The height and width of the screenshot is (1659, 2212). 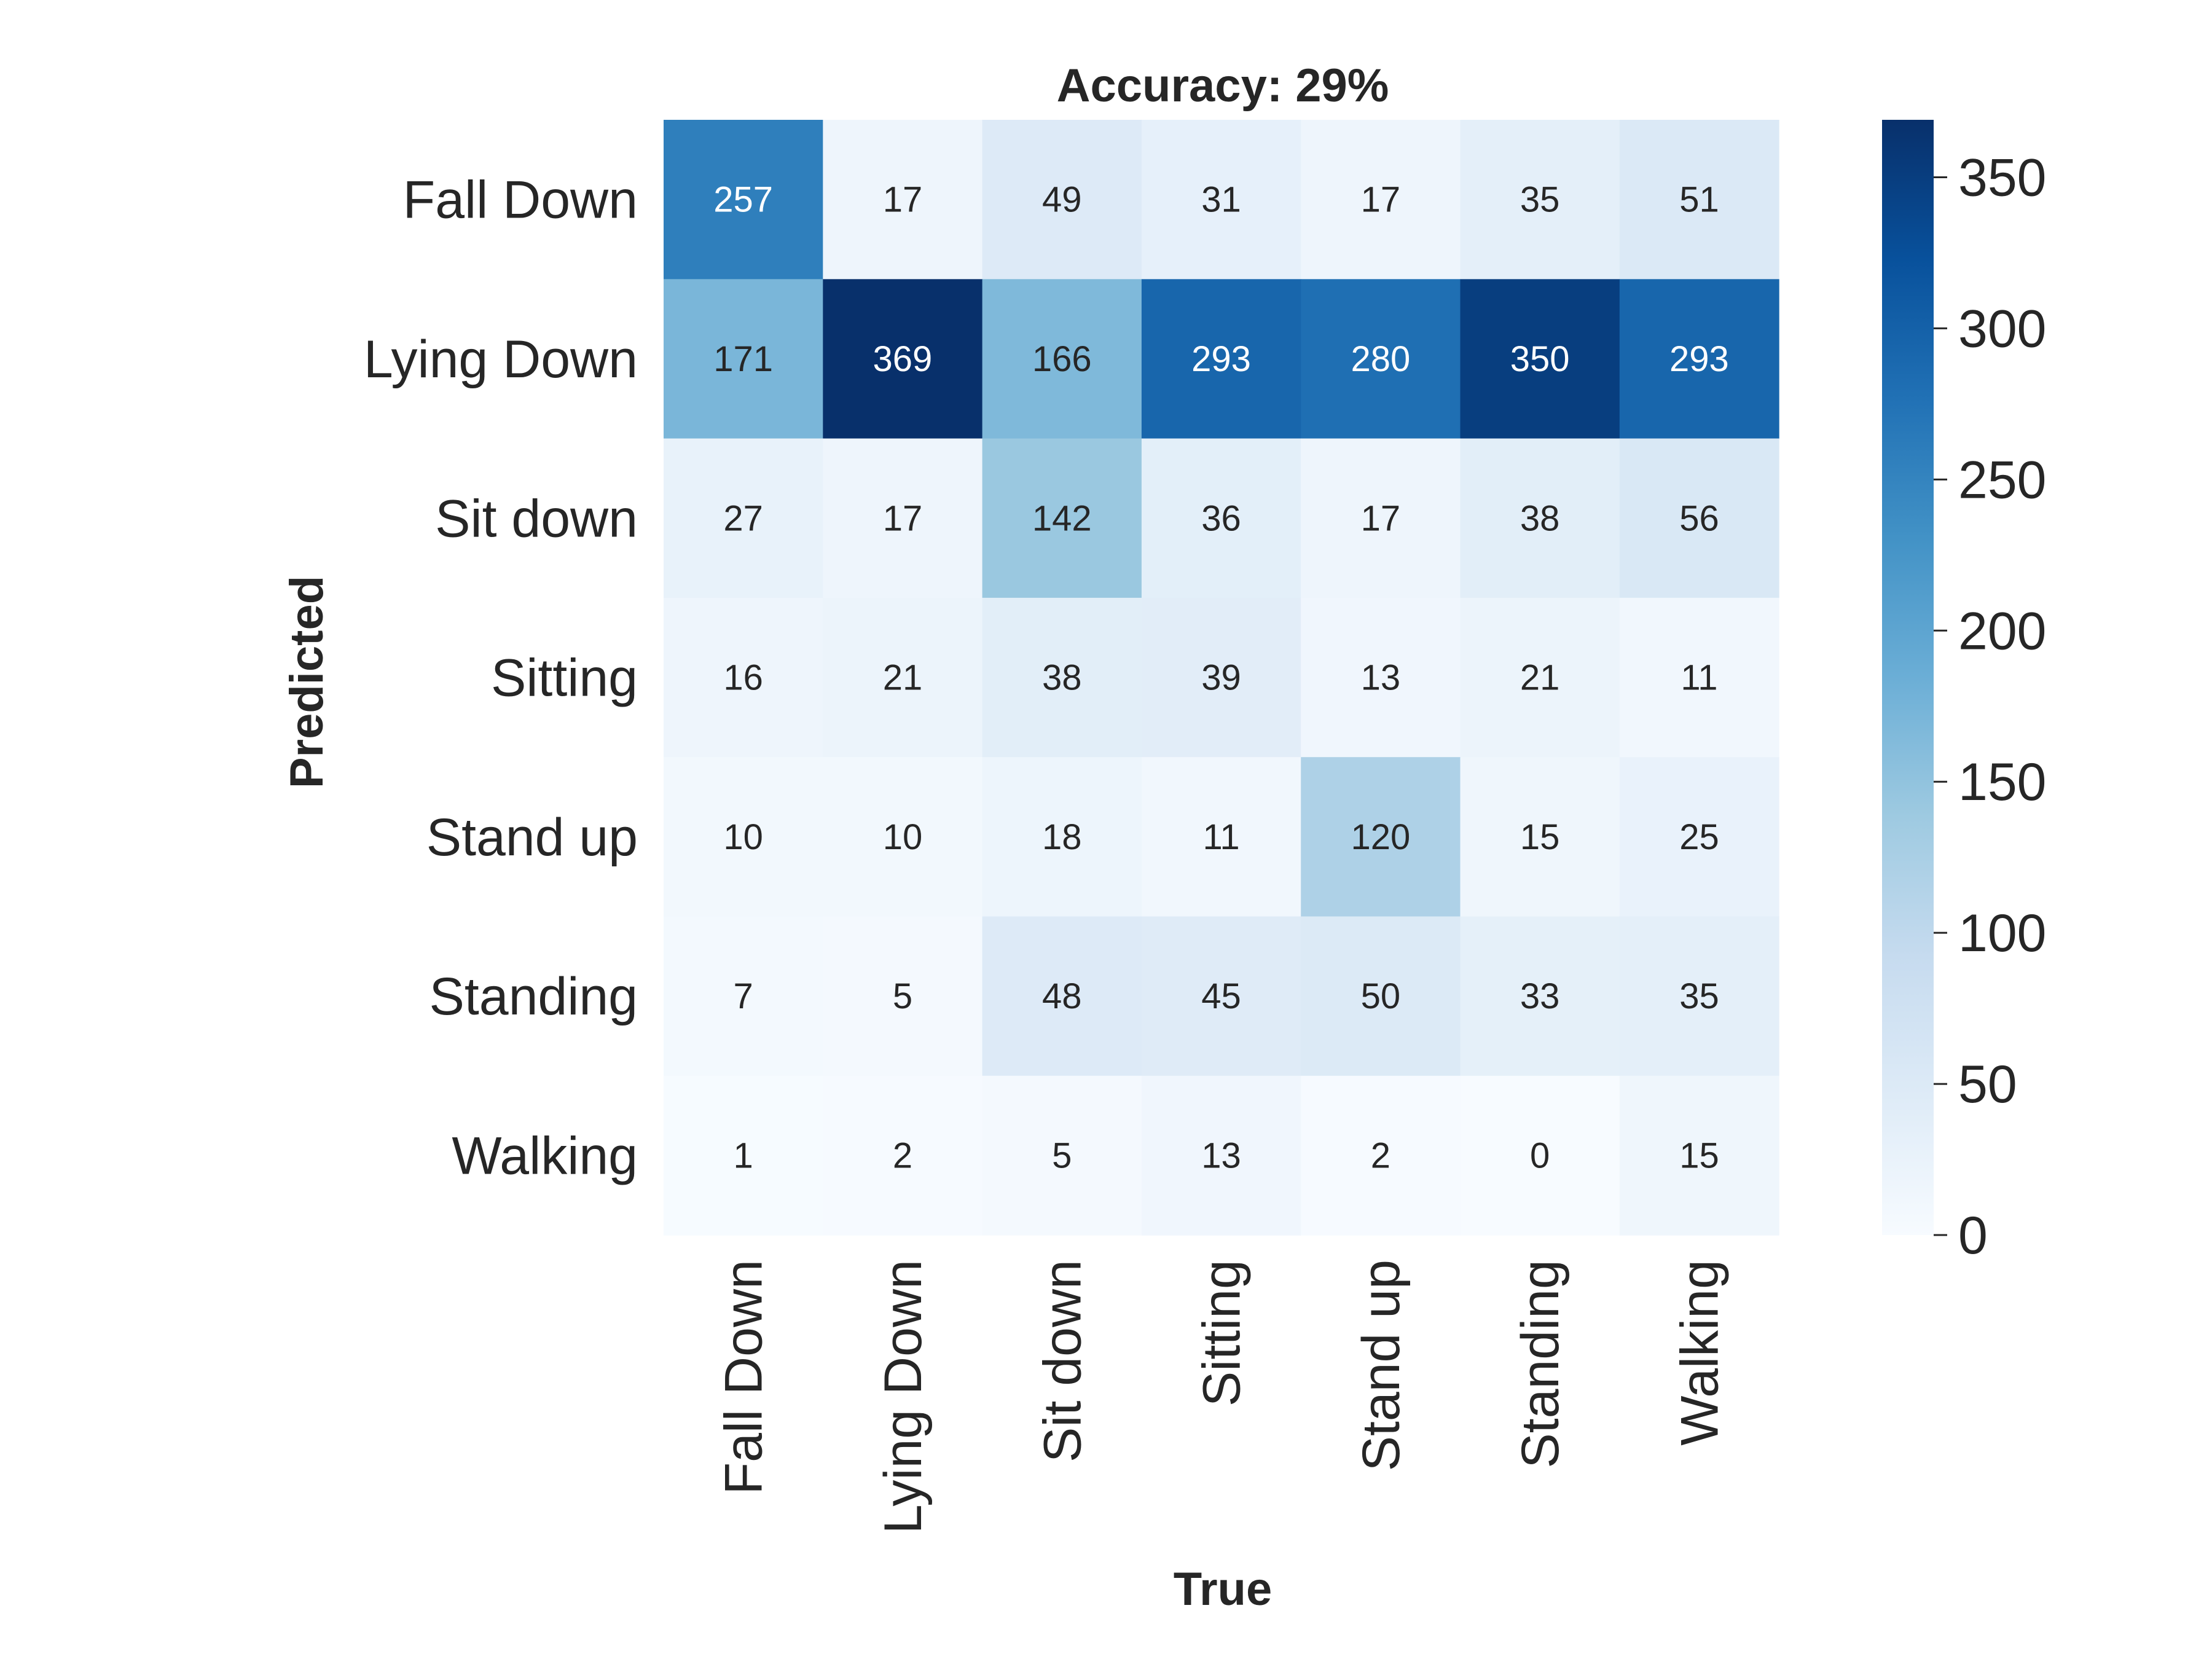 I want to click on cell-value-label: 293, so click(x=1699, y=359).